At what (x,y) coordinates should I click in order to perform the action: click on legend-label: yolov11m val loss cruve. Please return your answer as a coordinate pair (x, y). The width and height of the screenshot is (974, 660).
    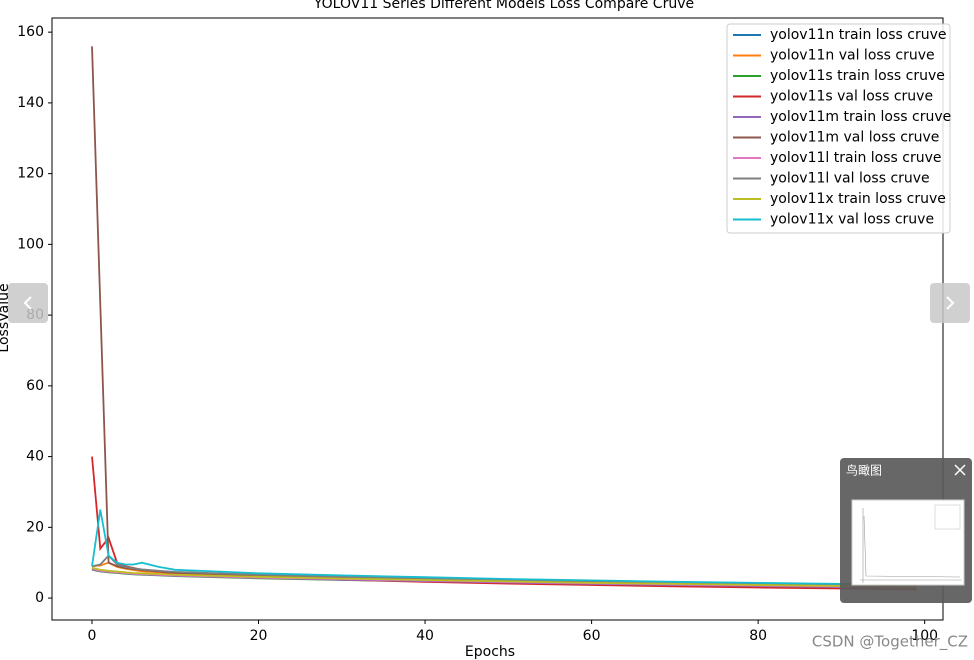
    Looking at the image, I should click on (854, 138).